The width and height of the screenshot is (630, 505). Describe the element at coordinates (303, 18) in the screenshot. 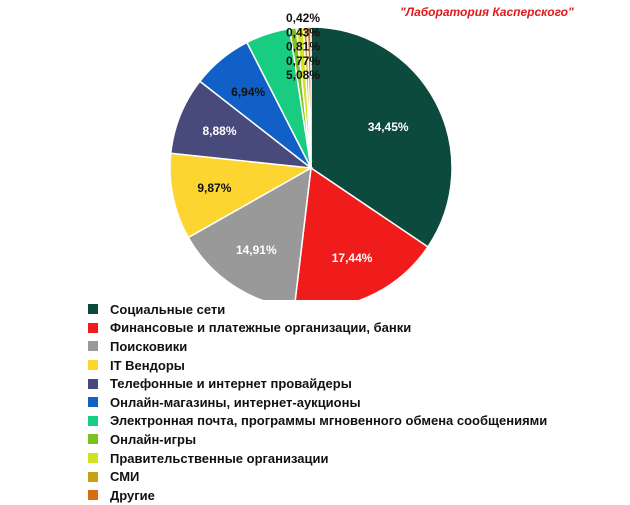

I see `pie-label-11: 0,42%` at that location.